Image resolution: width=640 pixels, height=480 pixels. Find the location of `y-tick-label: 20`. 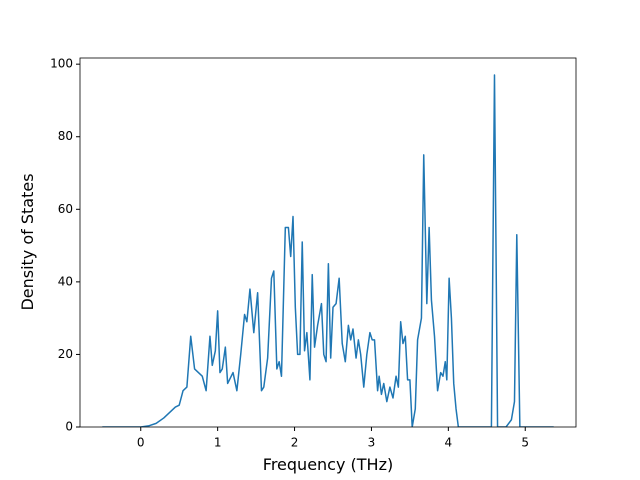

y-tick-label: 20 is located at coordinates (65, 354).